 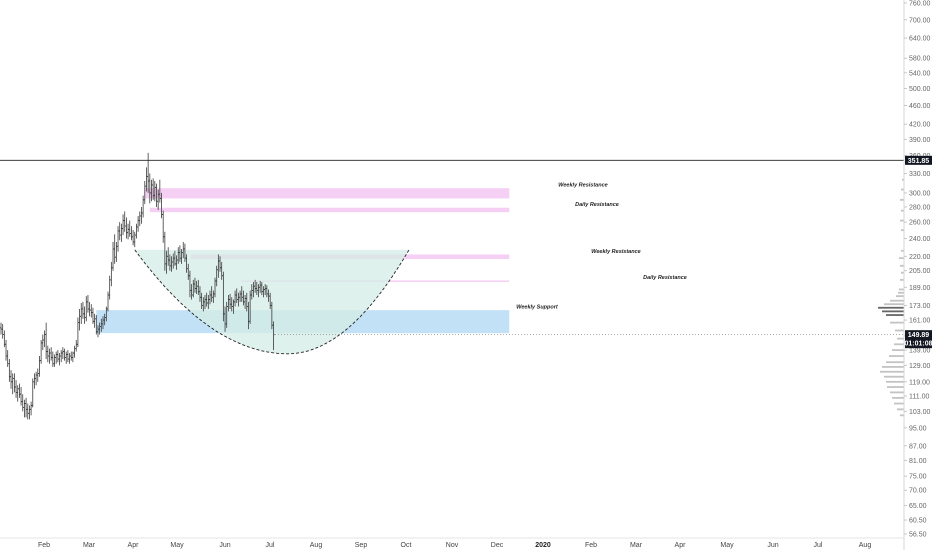 I want to click on y-tick-label: 103.00, so click(x=920, y=412).